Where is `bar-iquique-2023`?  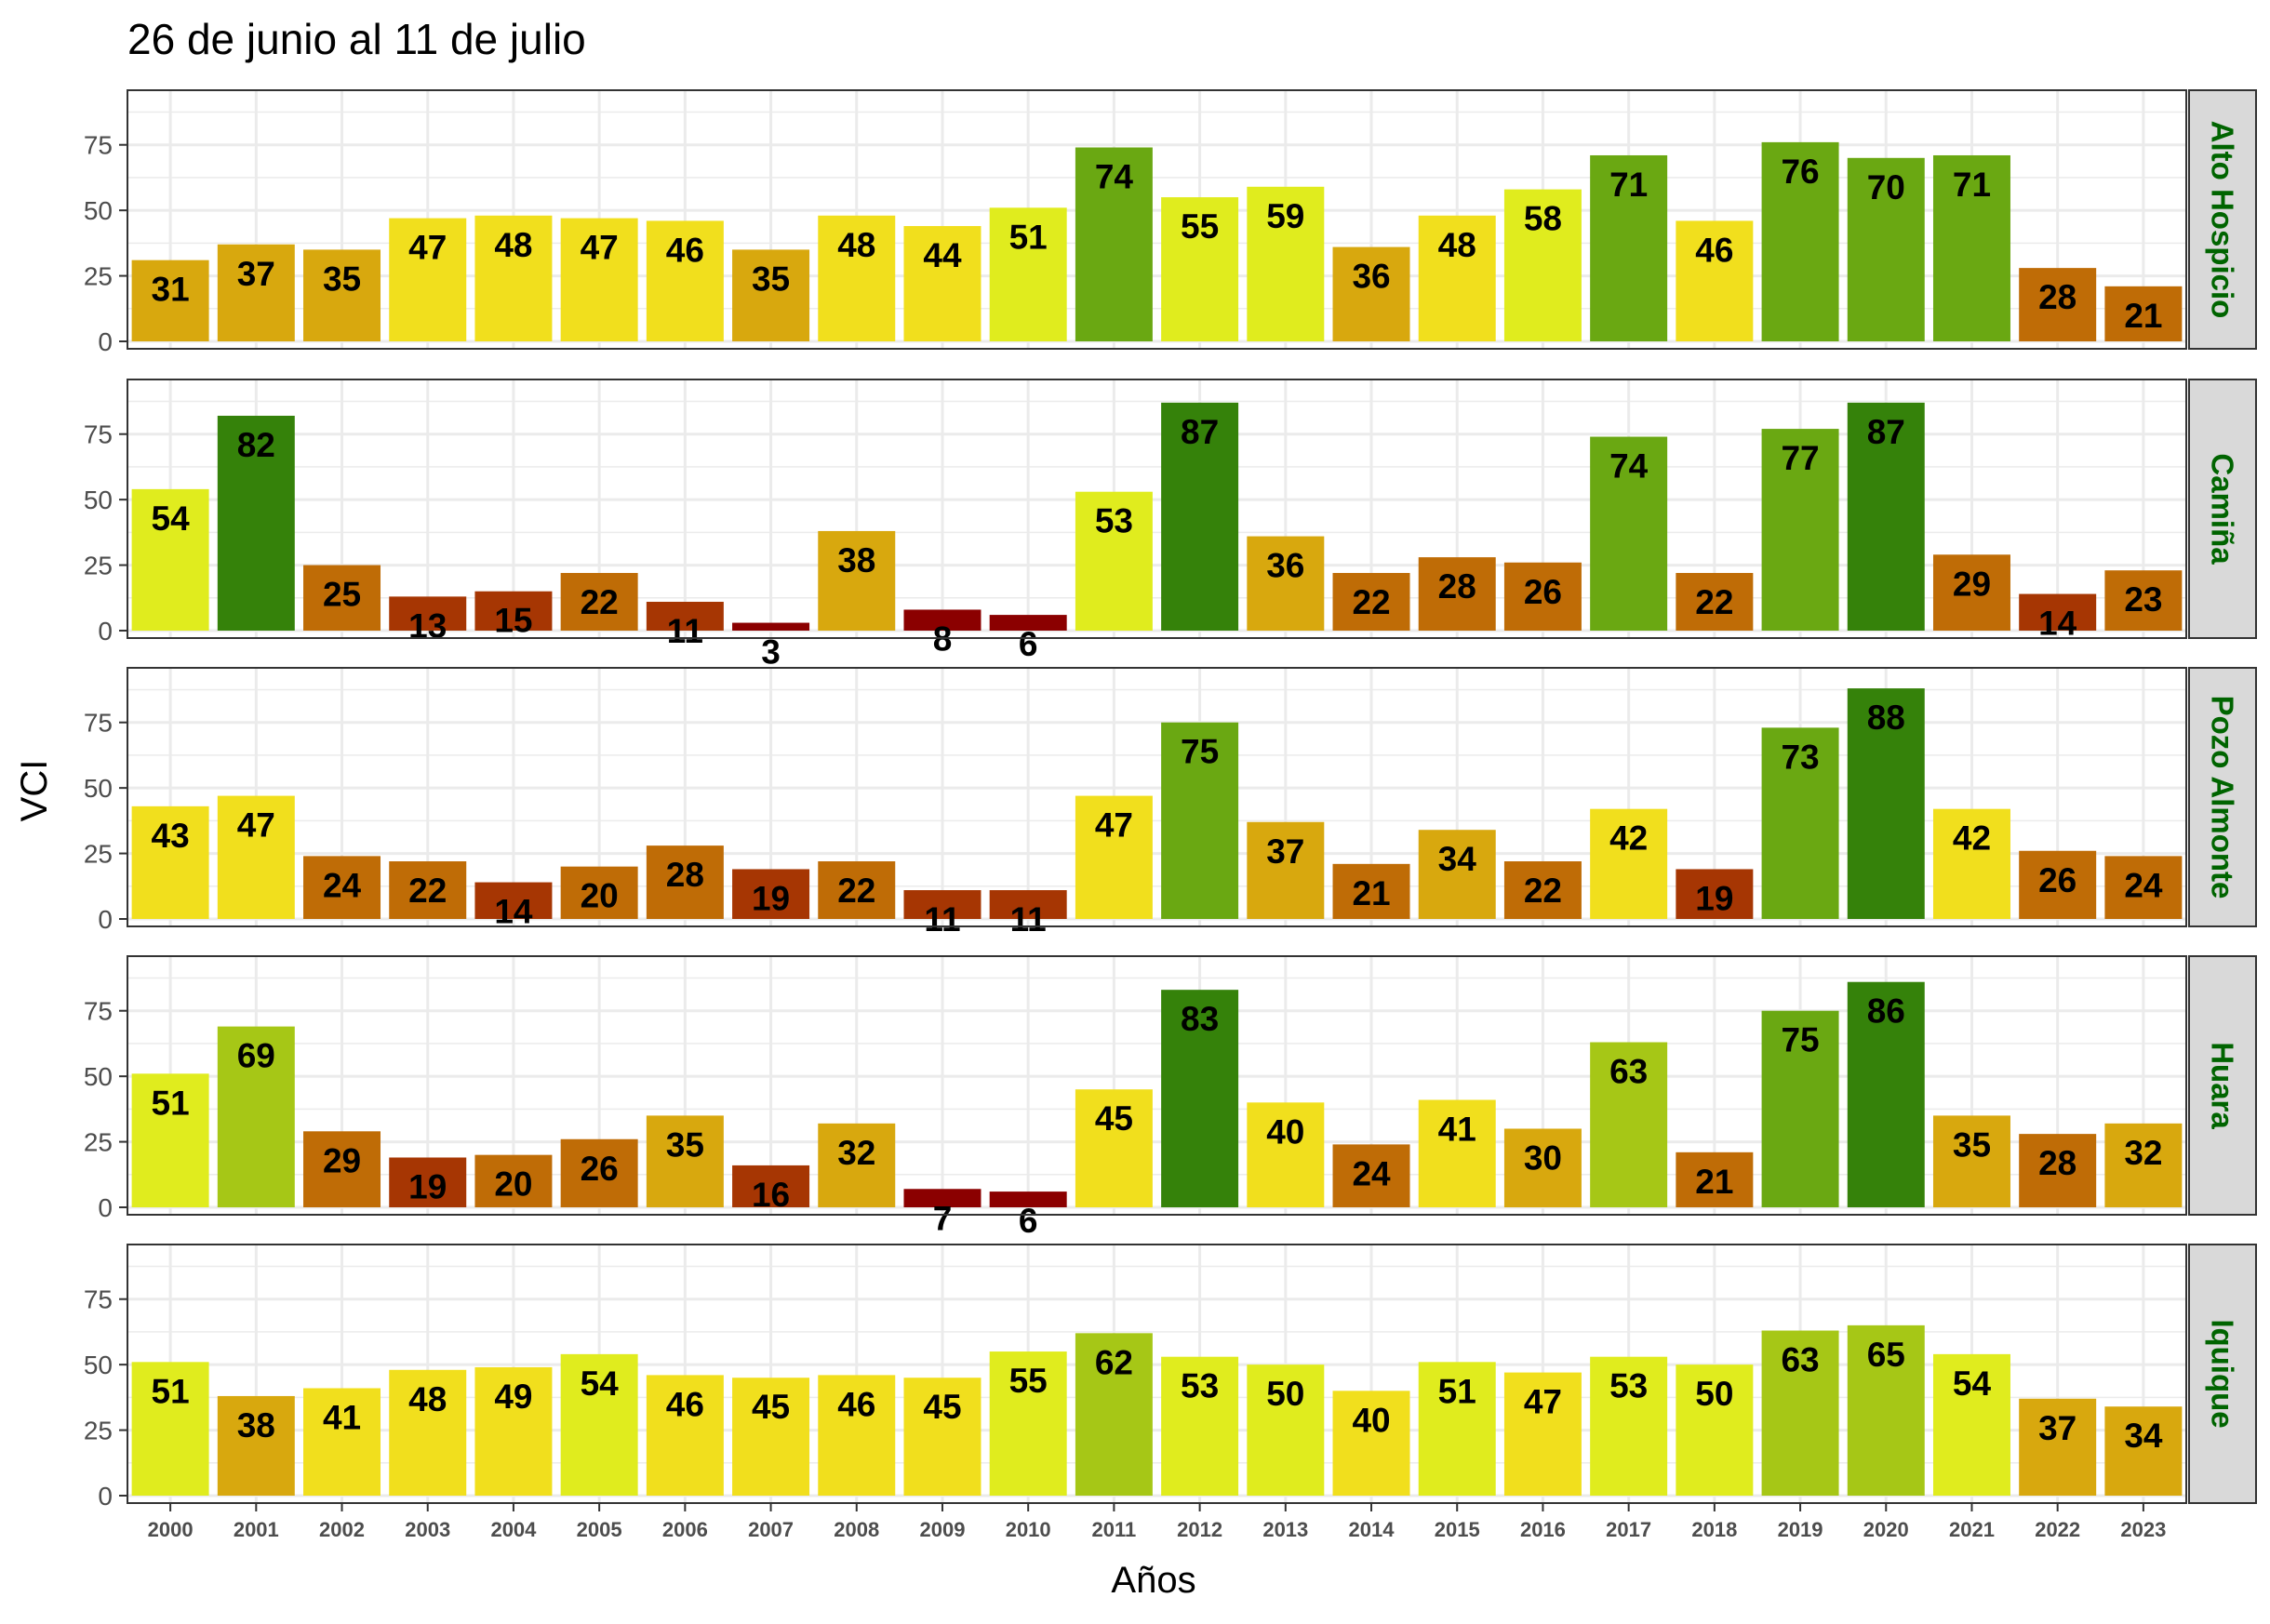
bar-iquique-2023 is located at coordinates (2143, 1451).